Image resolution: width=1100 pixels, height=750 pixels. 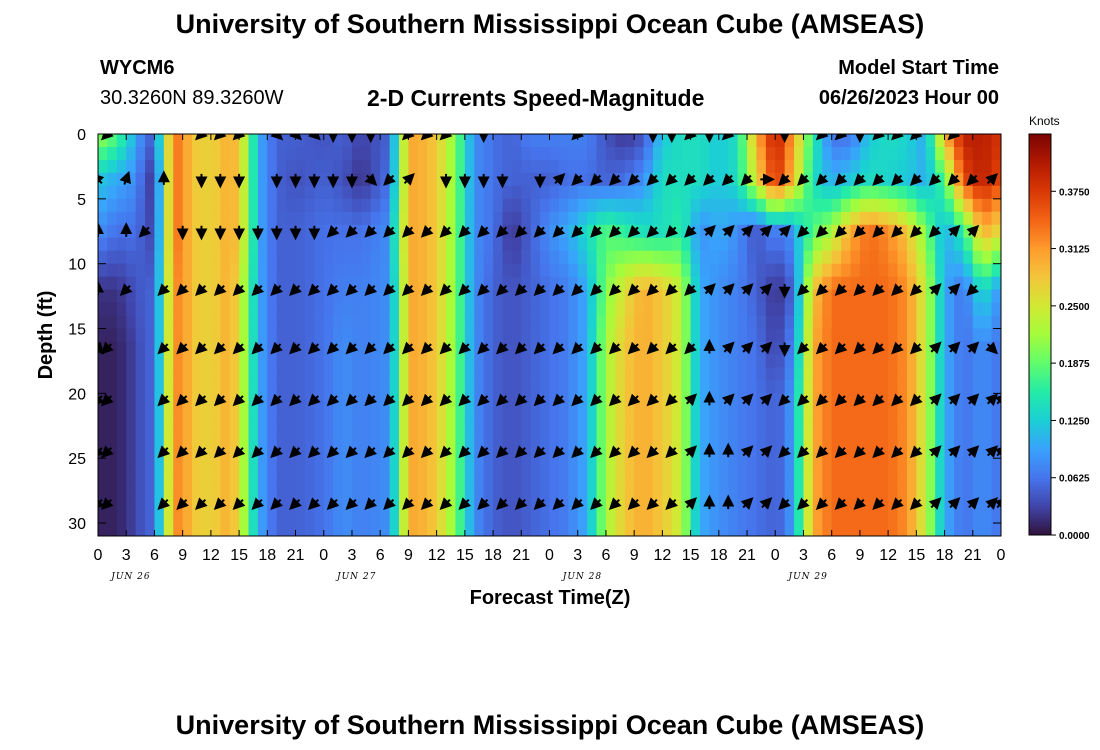 What do you see at coordinates (1074, 250) in the screenshot?
I see `colorbar-tick-label: 0.3125` at bounding box center [1074, 250].